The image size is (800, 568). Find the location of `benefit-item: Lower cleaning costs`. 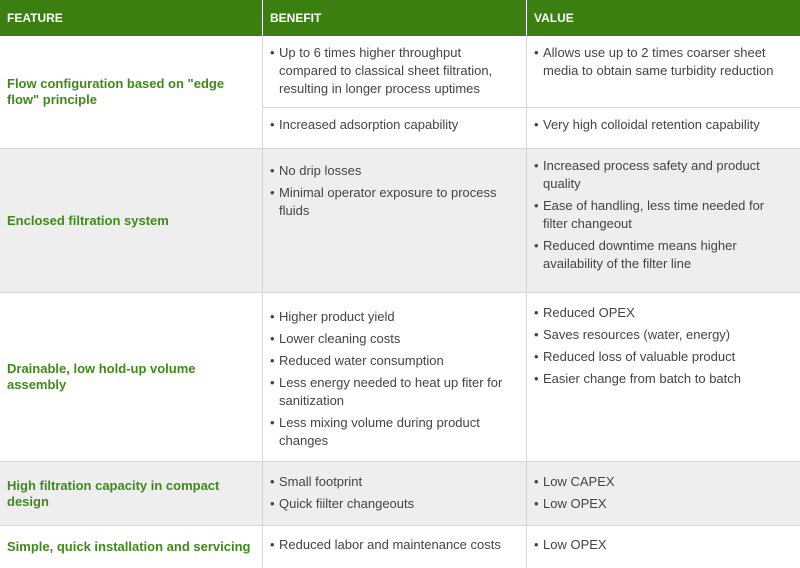

benefit-item: Lower cleaning costs is located at coordinates (394, 339).